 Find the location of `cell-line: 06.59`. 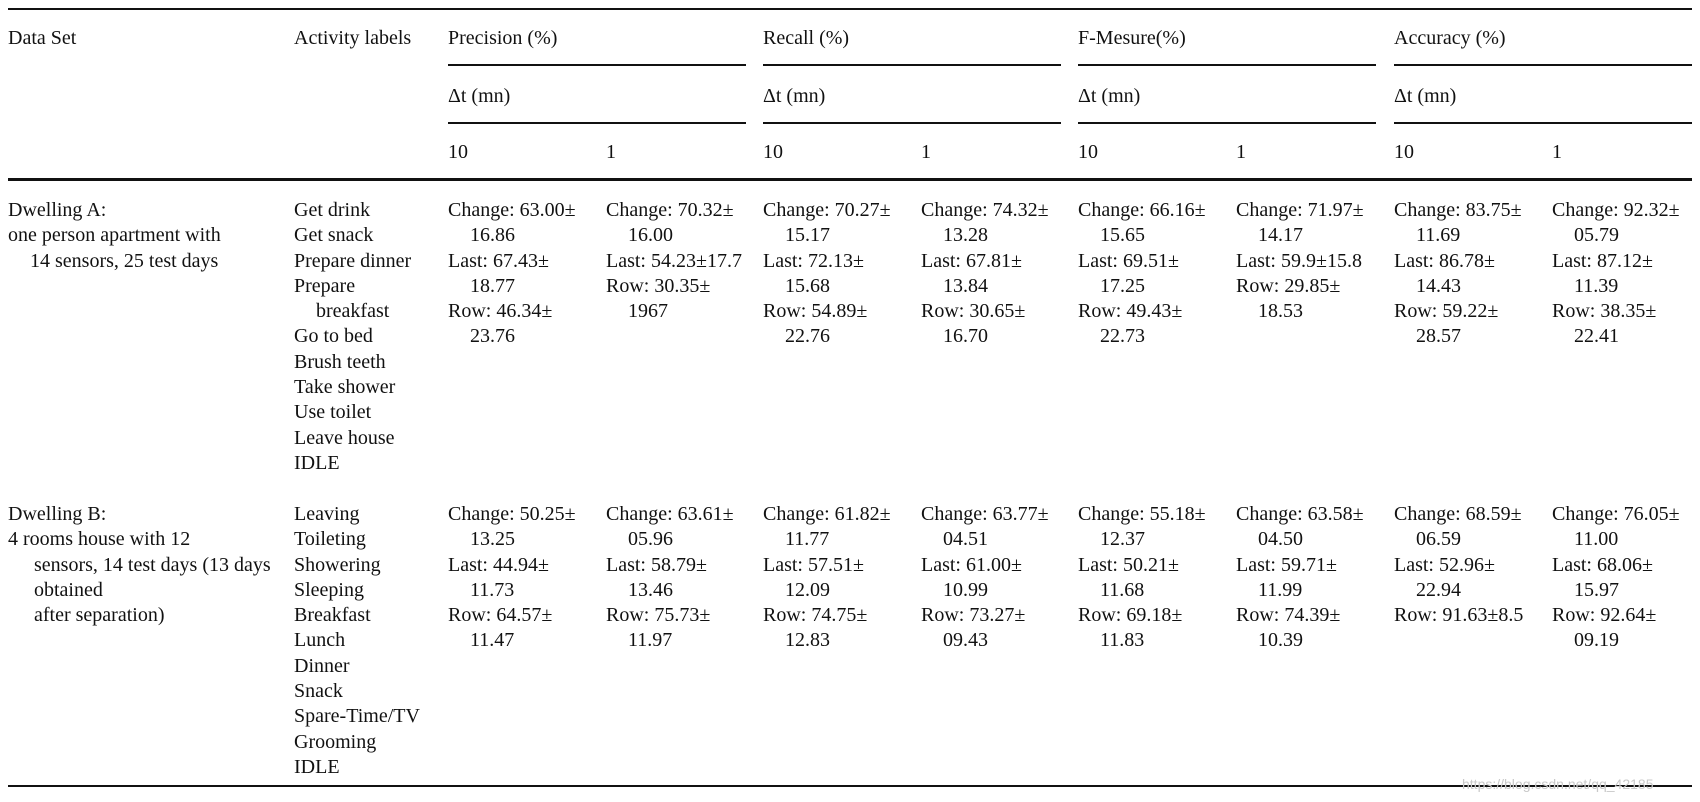

cell-line: 06.59 is located at coordinates (1438, 539).